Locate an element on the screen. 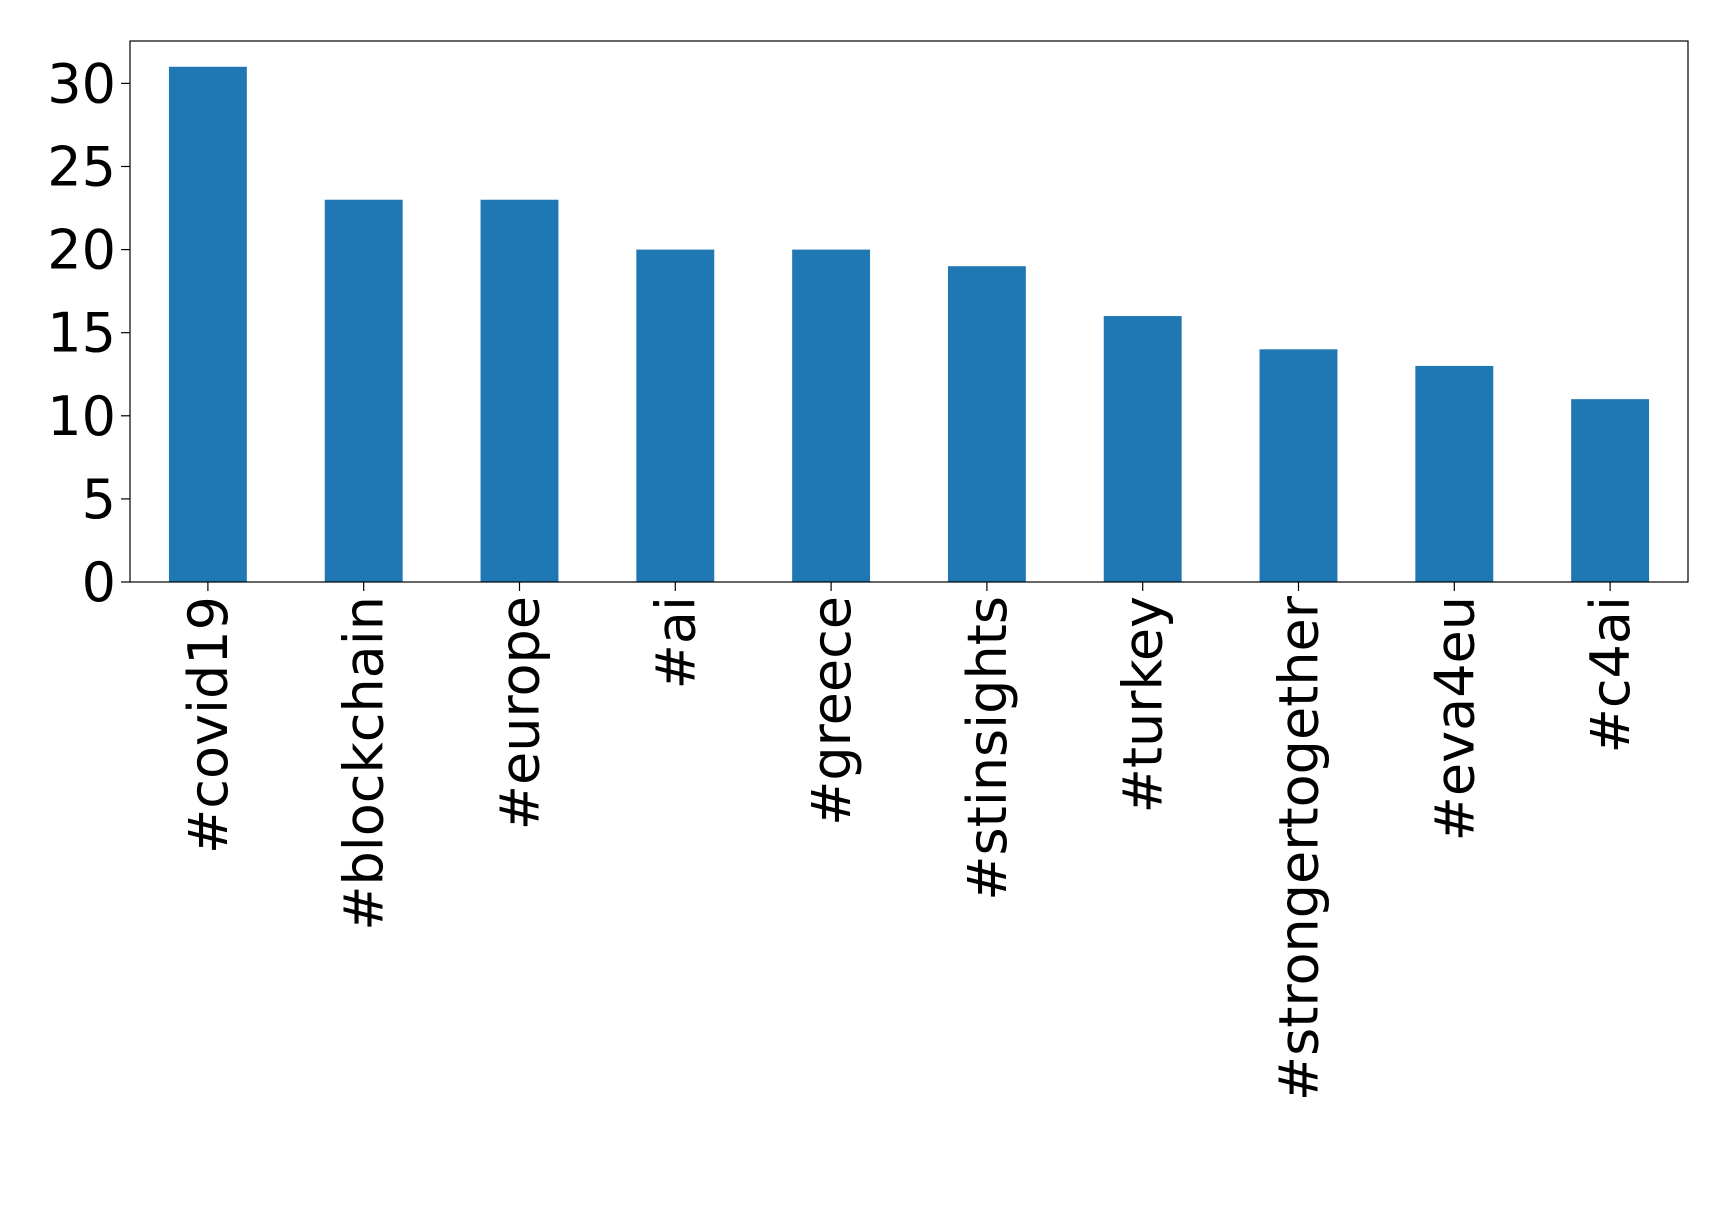 The image size is (1719, 1213). y-tick-label: 5 is located at coordinates (99, 499).